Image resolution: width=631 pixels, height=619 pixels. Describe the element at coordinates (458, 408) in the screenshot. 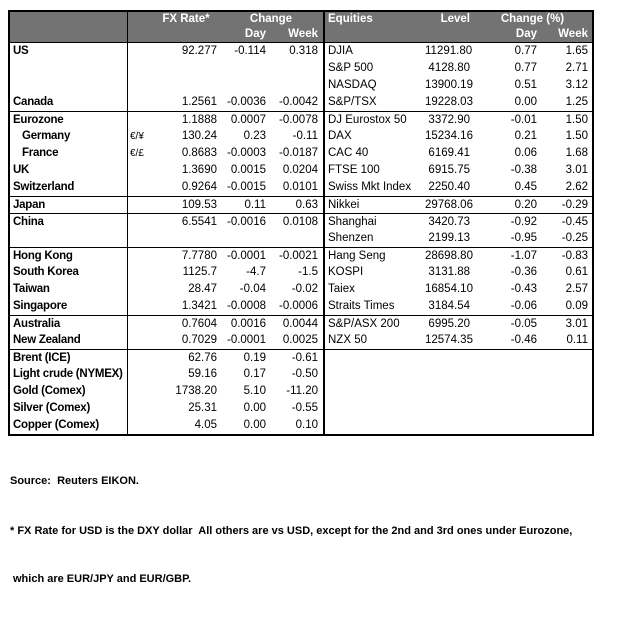

I see `equity-row` at that location.